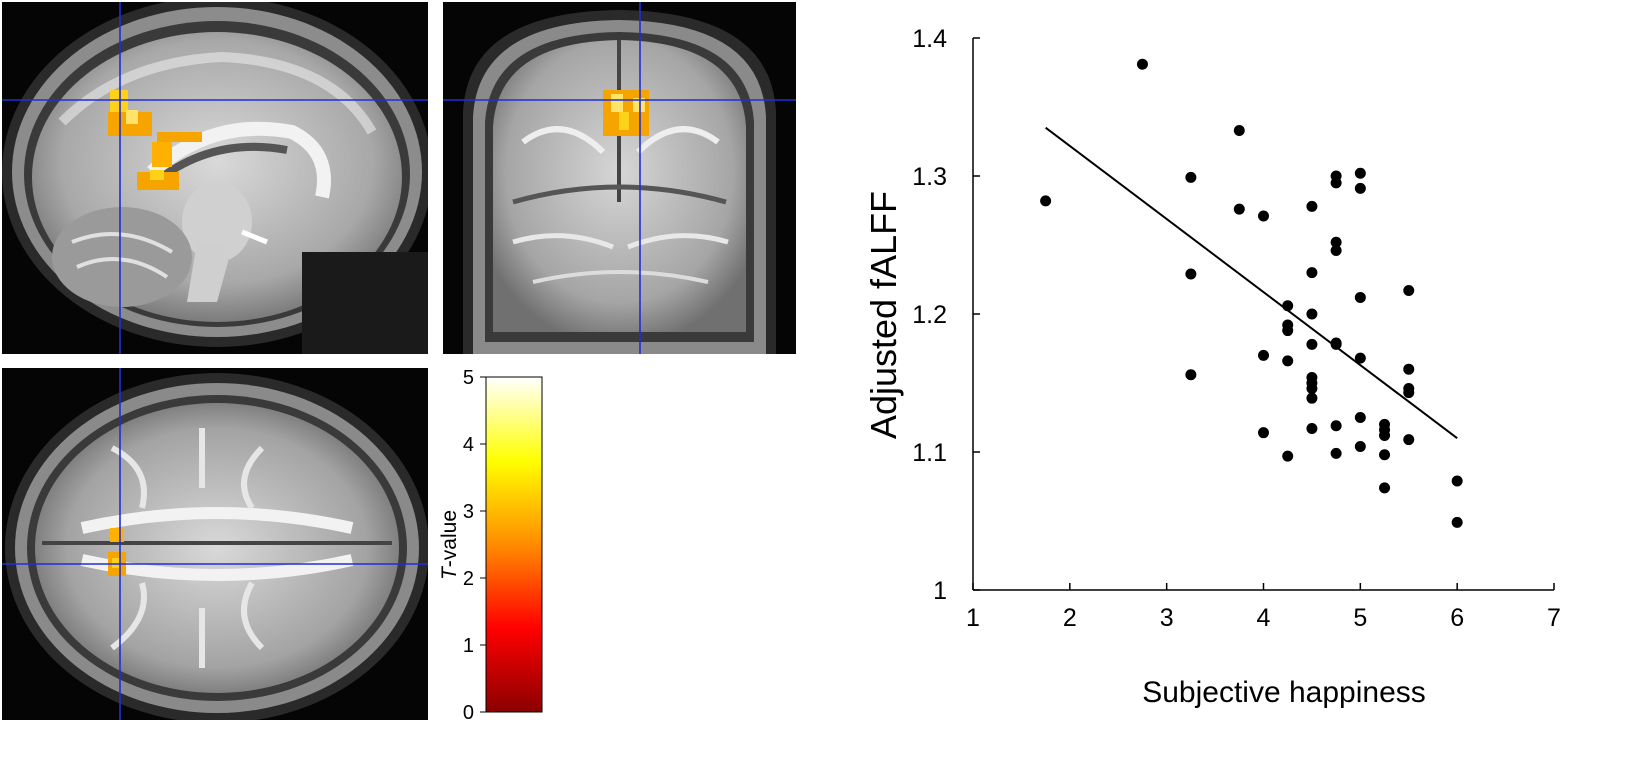  I want to click on axial-slice-panel, so click(215, 544).